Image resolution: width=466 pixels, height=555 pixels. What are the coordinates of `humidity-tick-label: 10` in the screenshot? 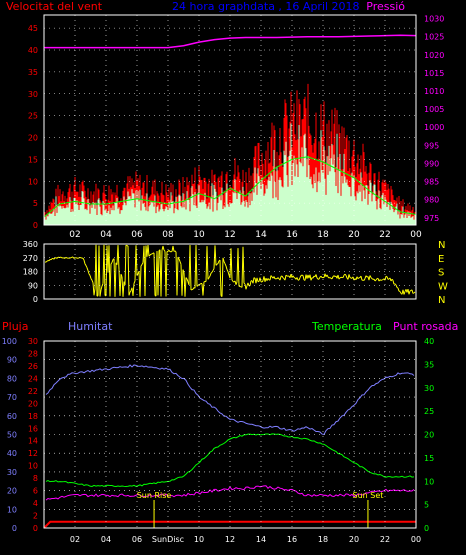 It's located at (12, 509).